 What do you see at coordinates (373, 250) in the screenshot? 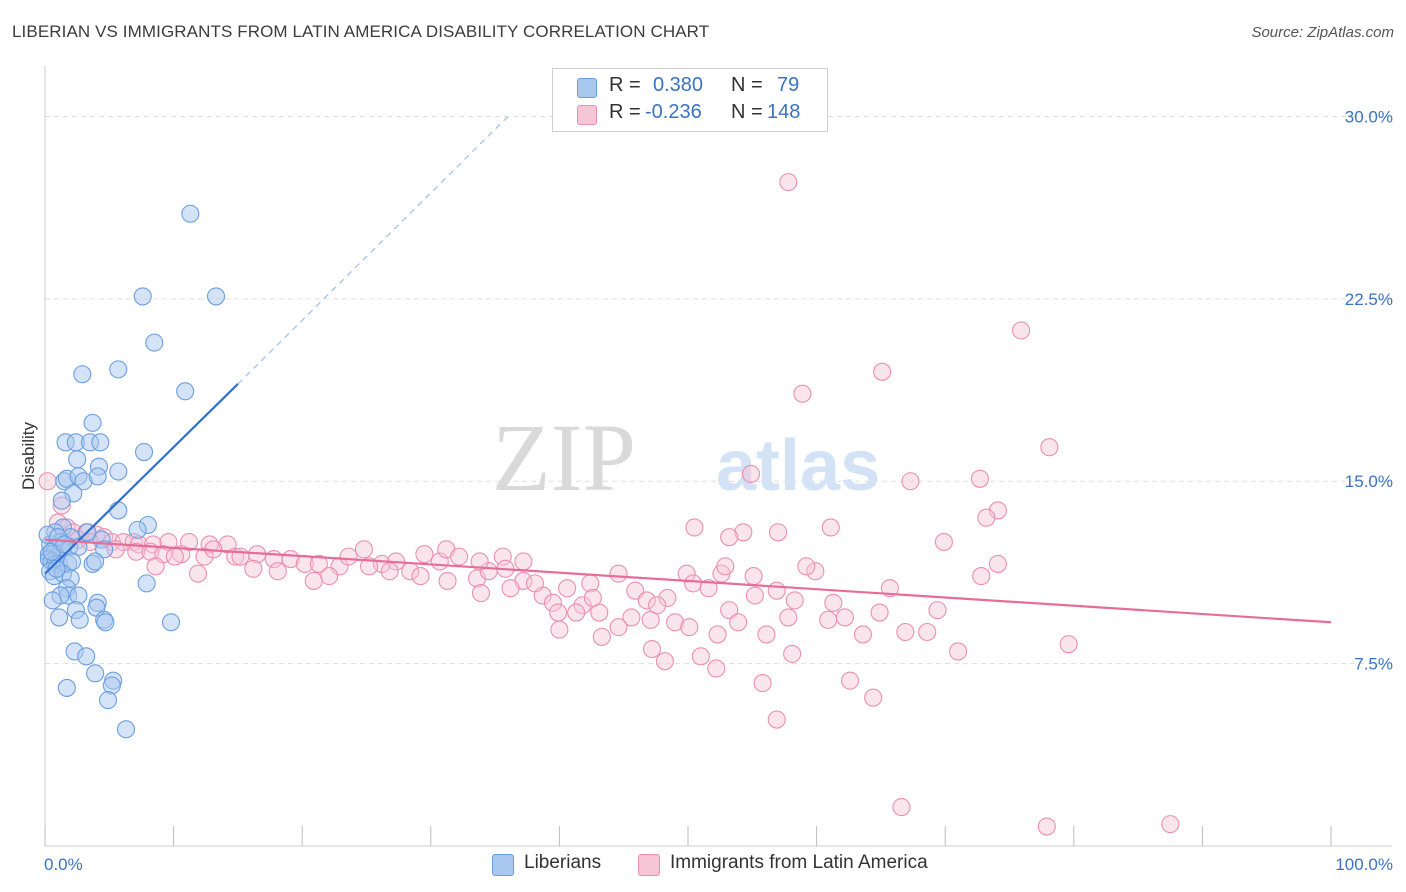
I see `liberians-trendline-extension` at bounding box center [373, 250].